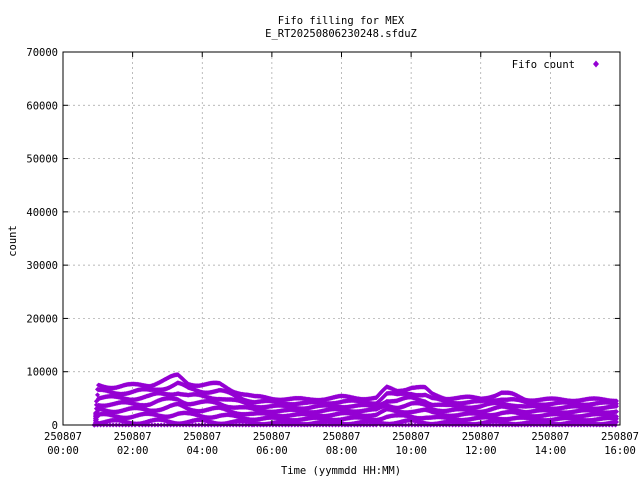 This screenshot has width=640, height=480. Describe the element at coordinates (42, 266) in the screenshot. I see `y-tick-label: 30000` at that location.